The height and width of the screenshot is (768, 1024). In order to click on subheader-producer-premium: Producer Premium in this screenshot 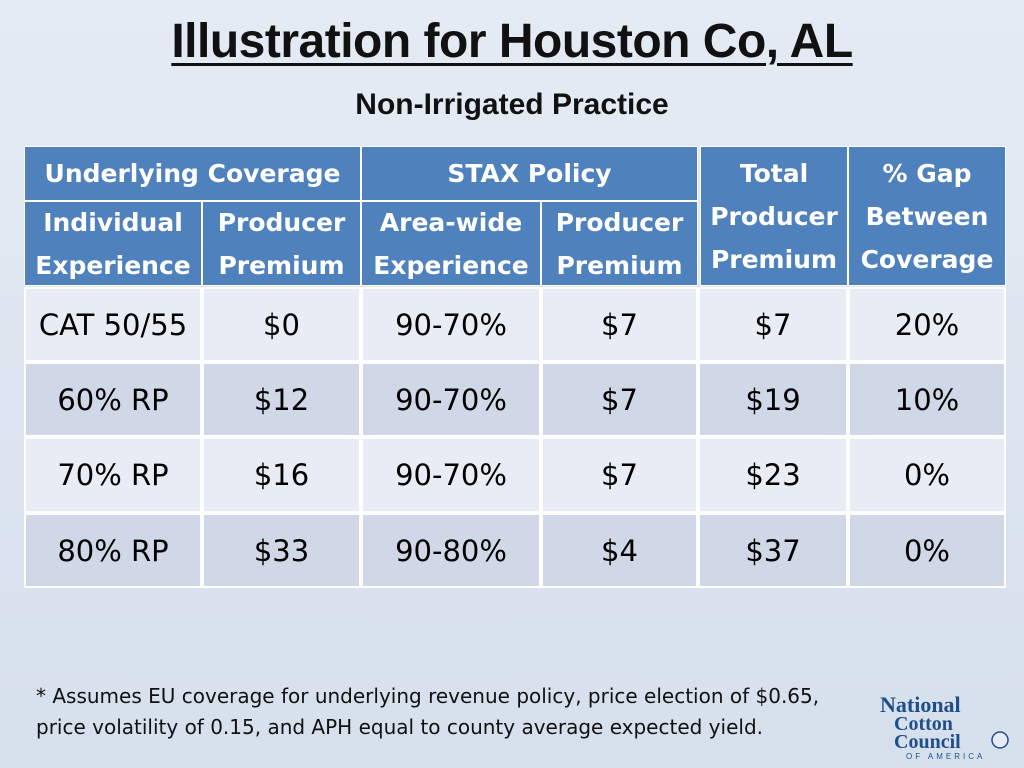, I will do `click(281, 243)`.